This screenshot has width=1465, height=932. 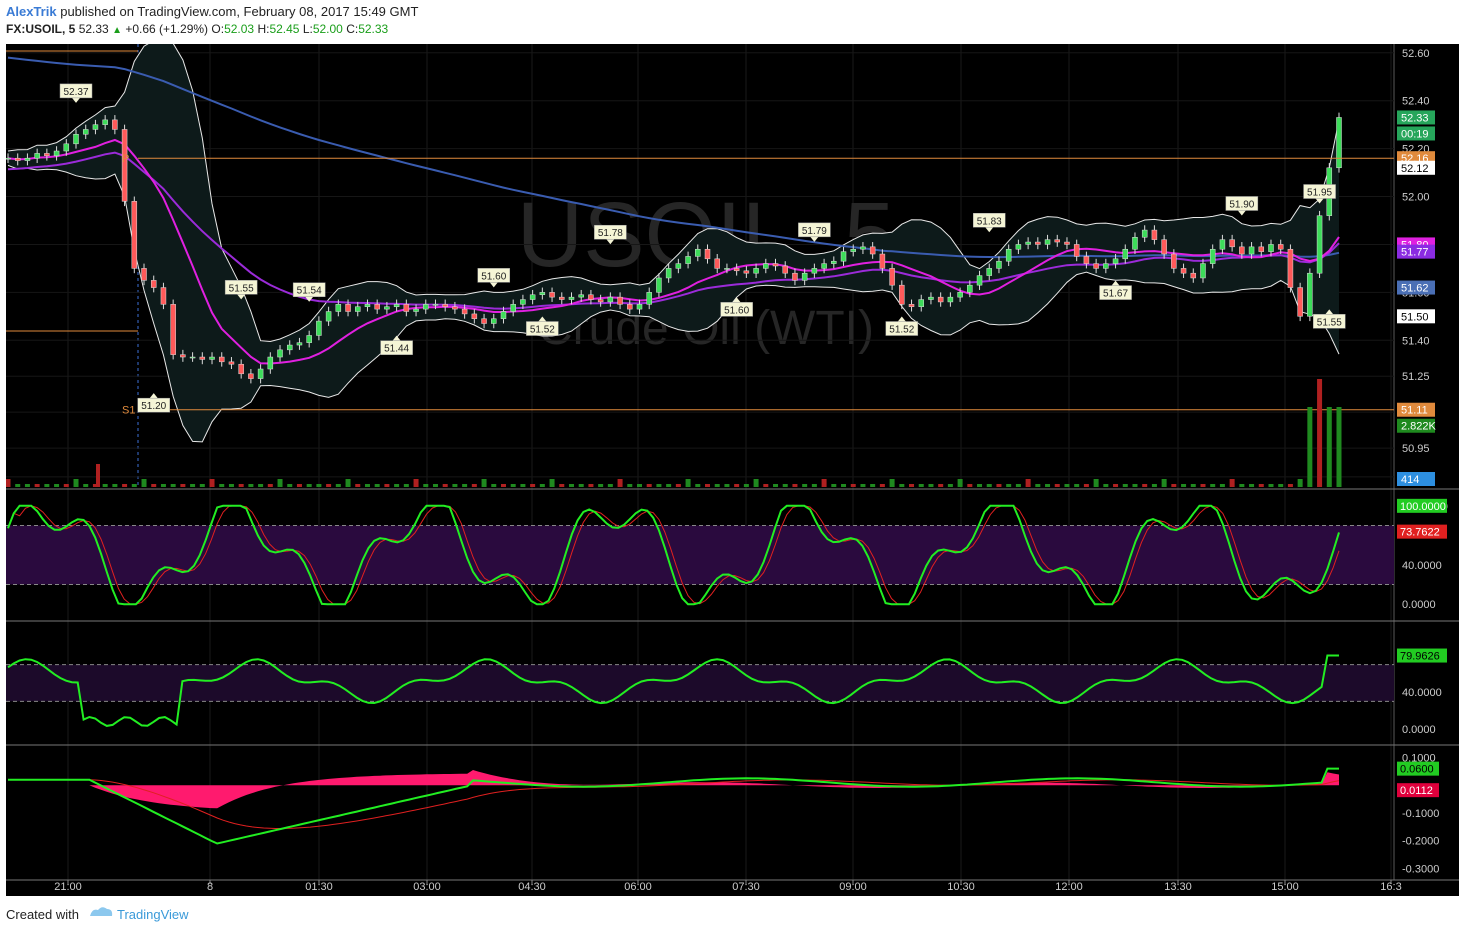 What do you see at coordinates (153, 914) in the screenshot?
I see `tradingview-brand-link: TradingView` at bounding box center [153, 914].